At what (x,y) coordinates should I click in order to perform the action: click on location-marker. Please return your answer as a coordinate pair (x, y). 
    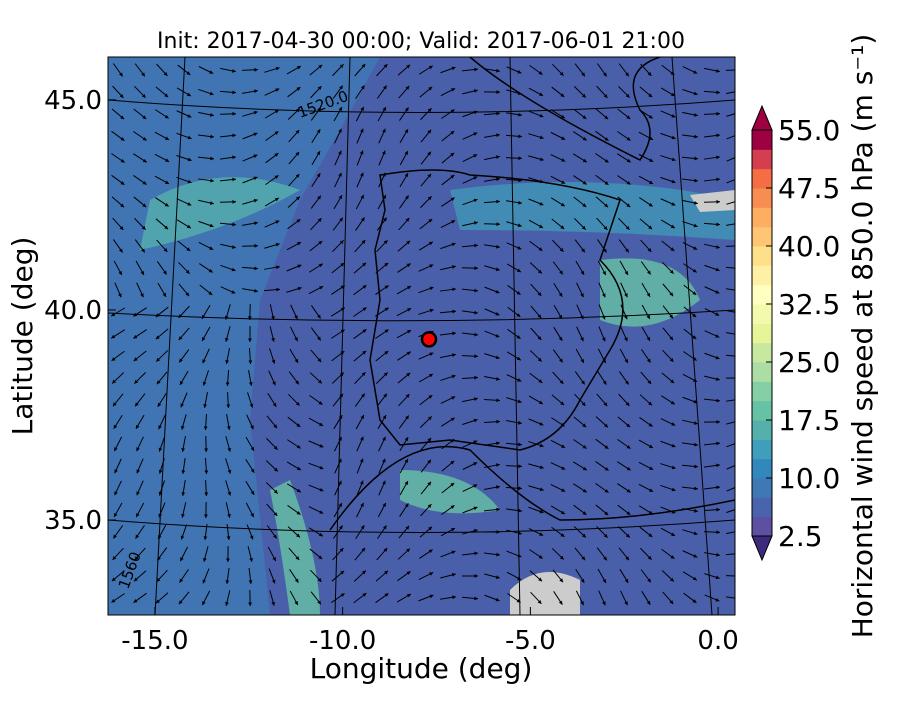
    Looking at the image, I should click on (429, 339).